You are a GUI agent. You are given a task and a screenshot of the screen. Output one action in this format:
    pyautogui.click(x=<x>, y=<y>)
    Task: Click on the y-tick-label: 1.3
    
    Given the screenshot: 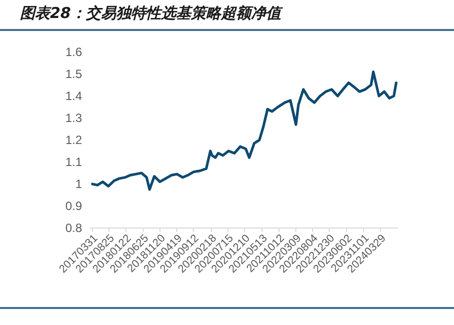 What is the action you would take?
    pyautogui.click(x=73, y=118)
    